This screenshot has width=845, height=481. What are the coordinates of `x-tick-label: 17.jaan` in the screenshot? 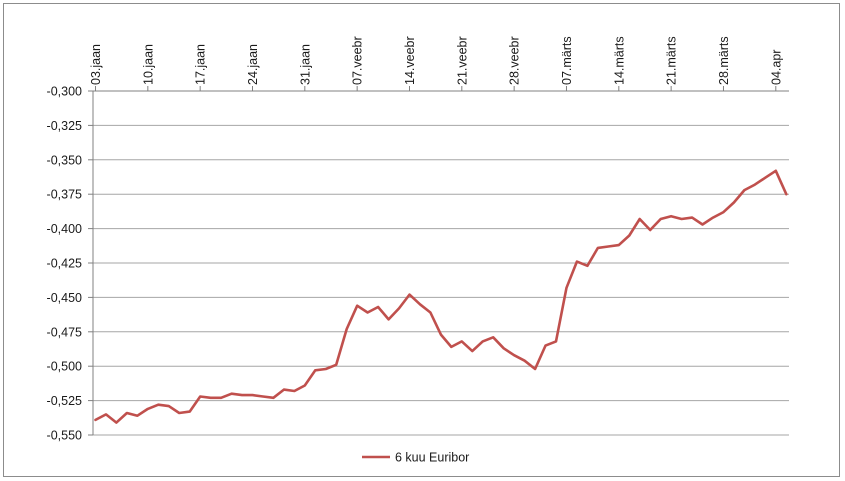 It's located at (201, 64).